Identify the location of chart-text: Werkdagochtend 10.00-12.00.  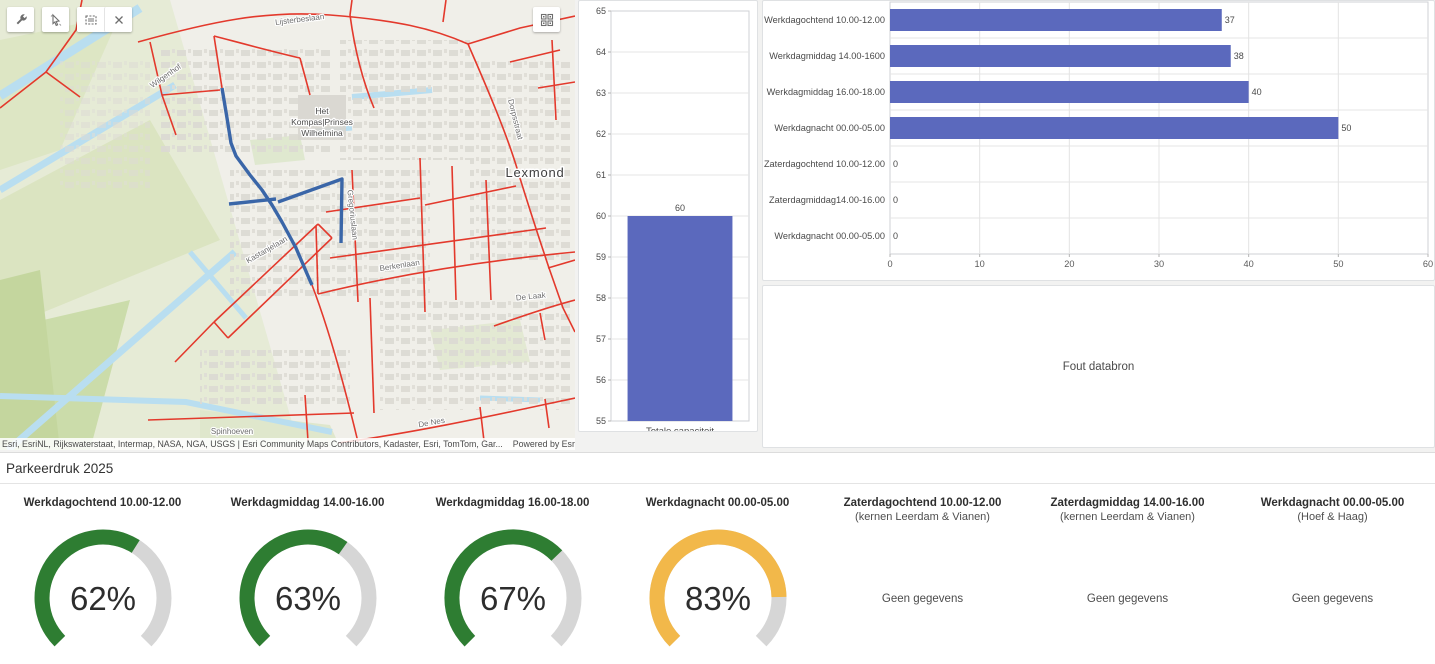
(824, 20).